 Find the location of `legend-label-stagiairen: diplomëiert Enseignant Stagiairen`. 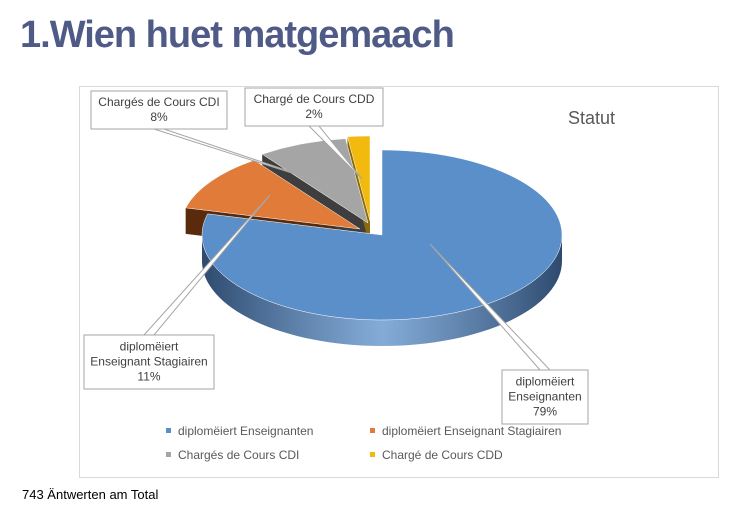

legend-label-stagiairen: diplomëiert Enseignant Stagiairen is located at coordinates (471, 431).